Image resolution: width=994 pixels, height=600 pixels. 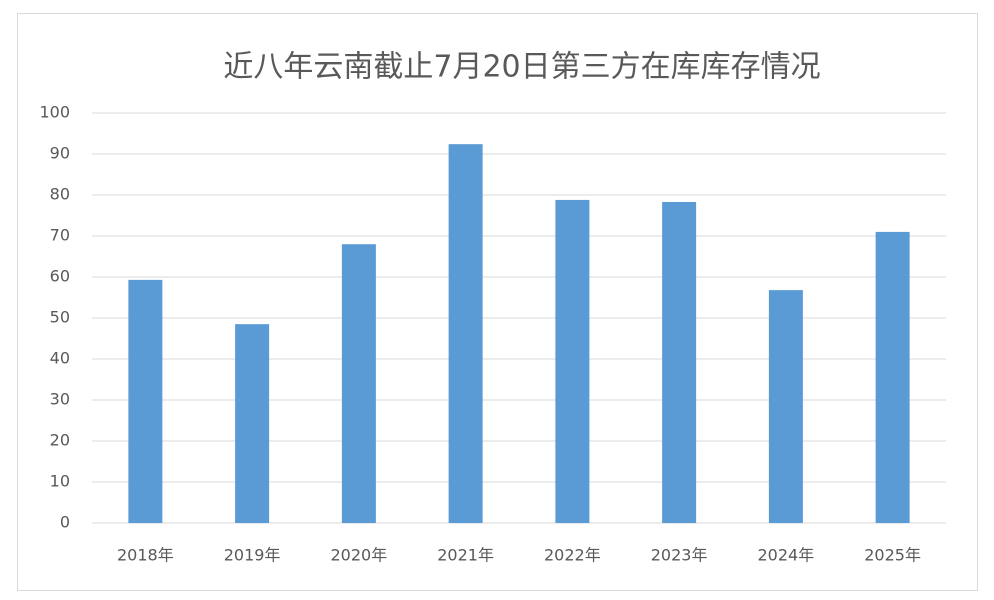 What do you see at coordinates (60, 276) in the screenshot?
I see `y-tick-label: 60` at bounding box center [60, 276].